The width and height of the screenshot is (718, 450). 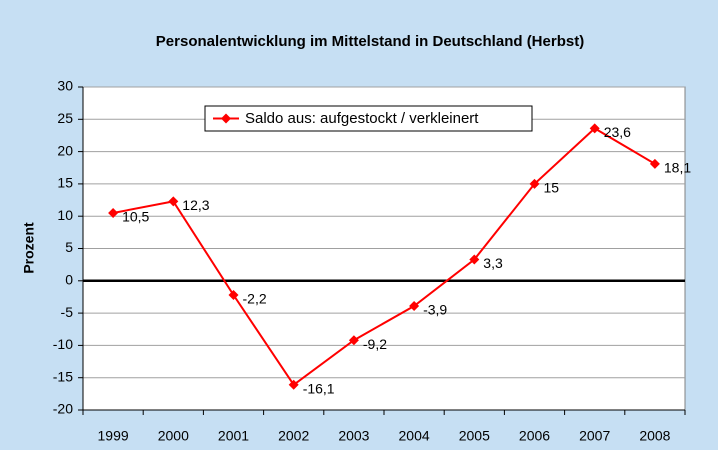 What do you see at coordinates (135, 217) in the screenshot?
I see `data-label: 10,5` at bounding box center [135, 217].